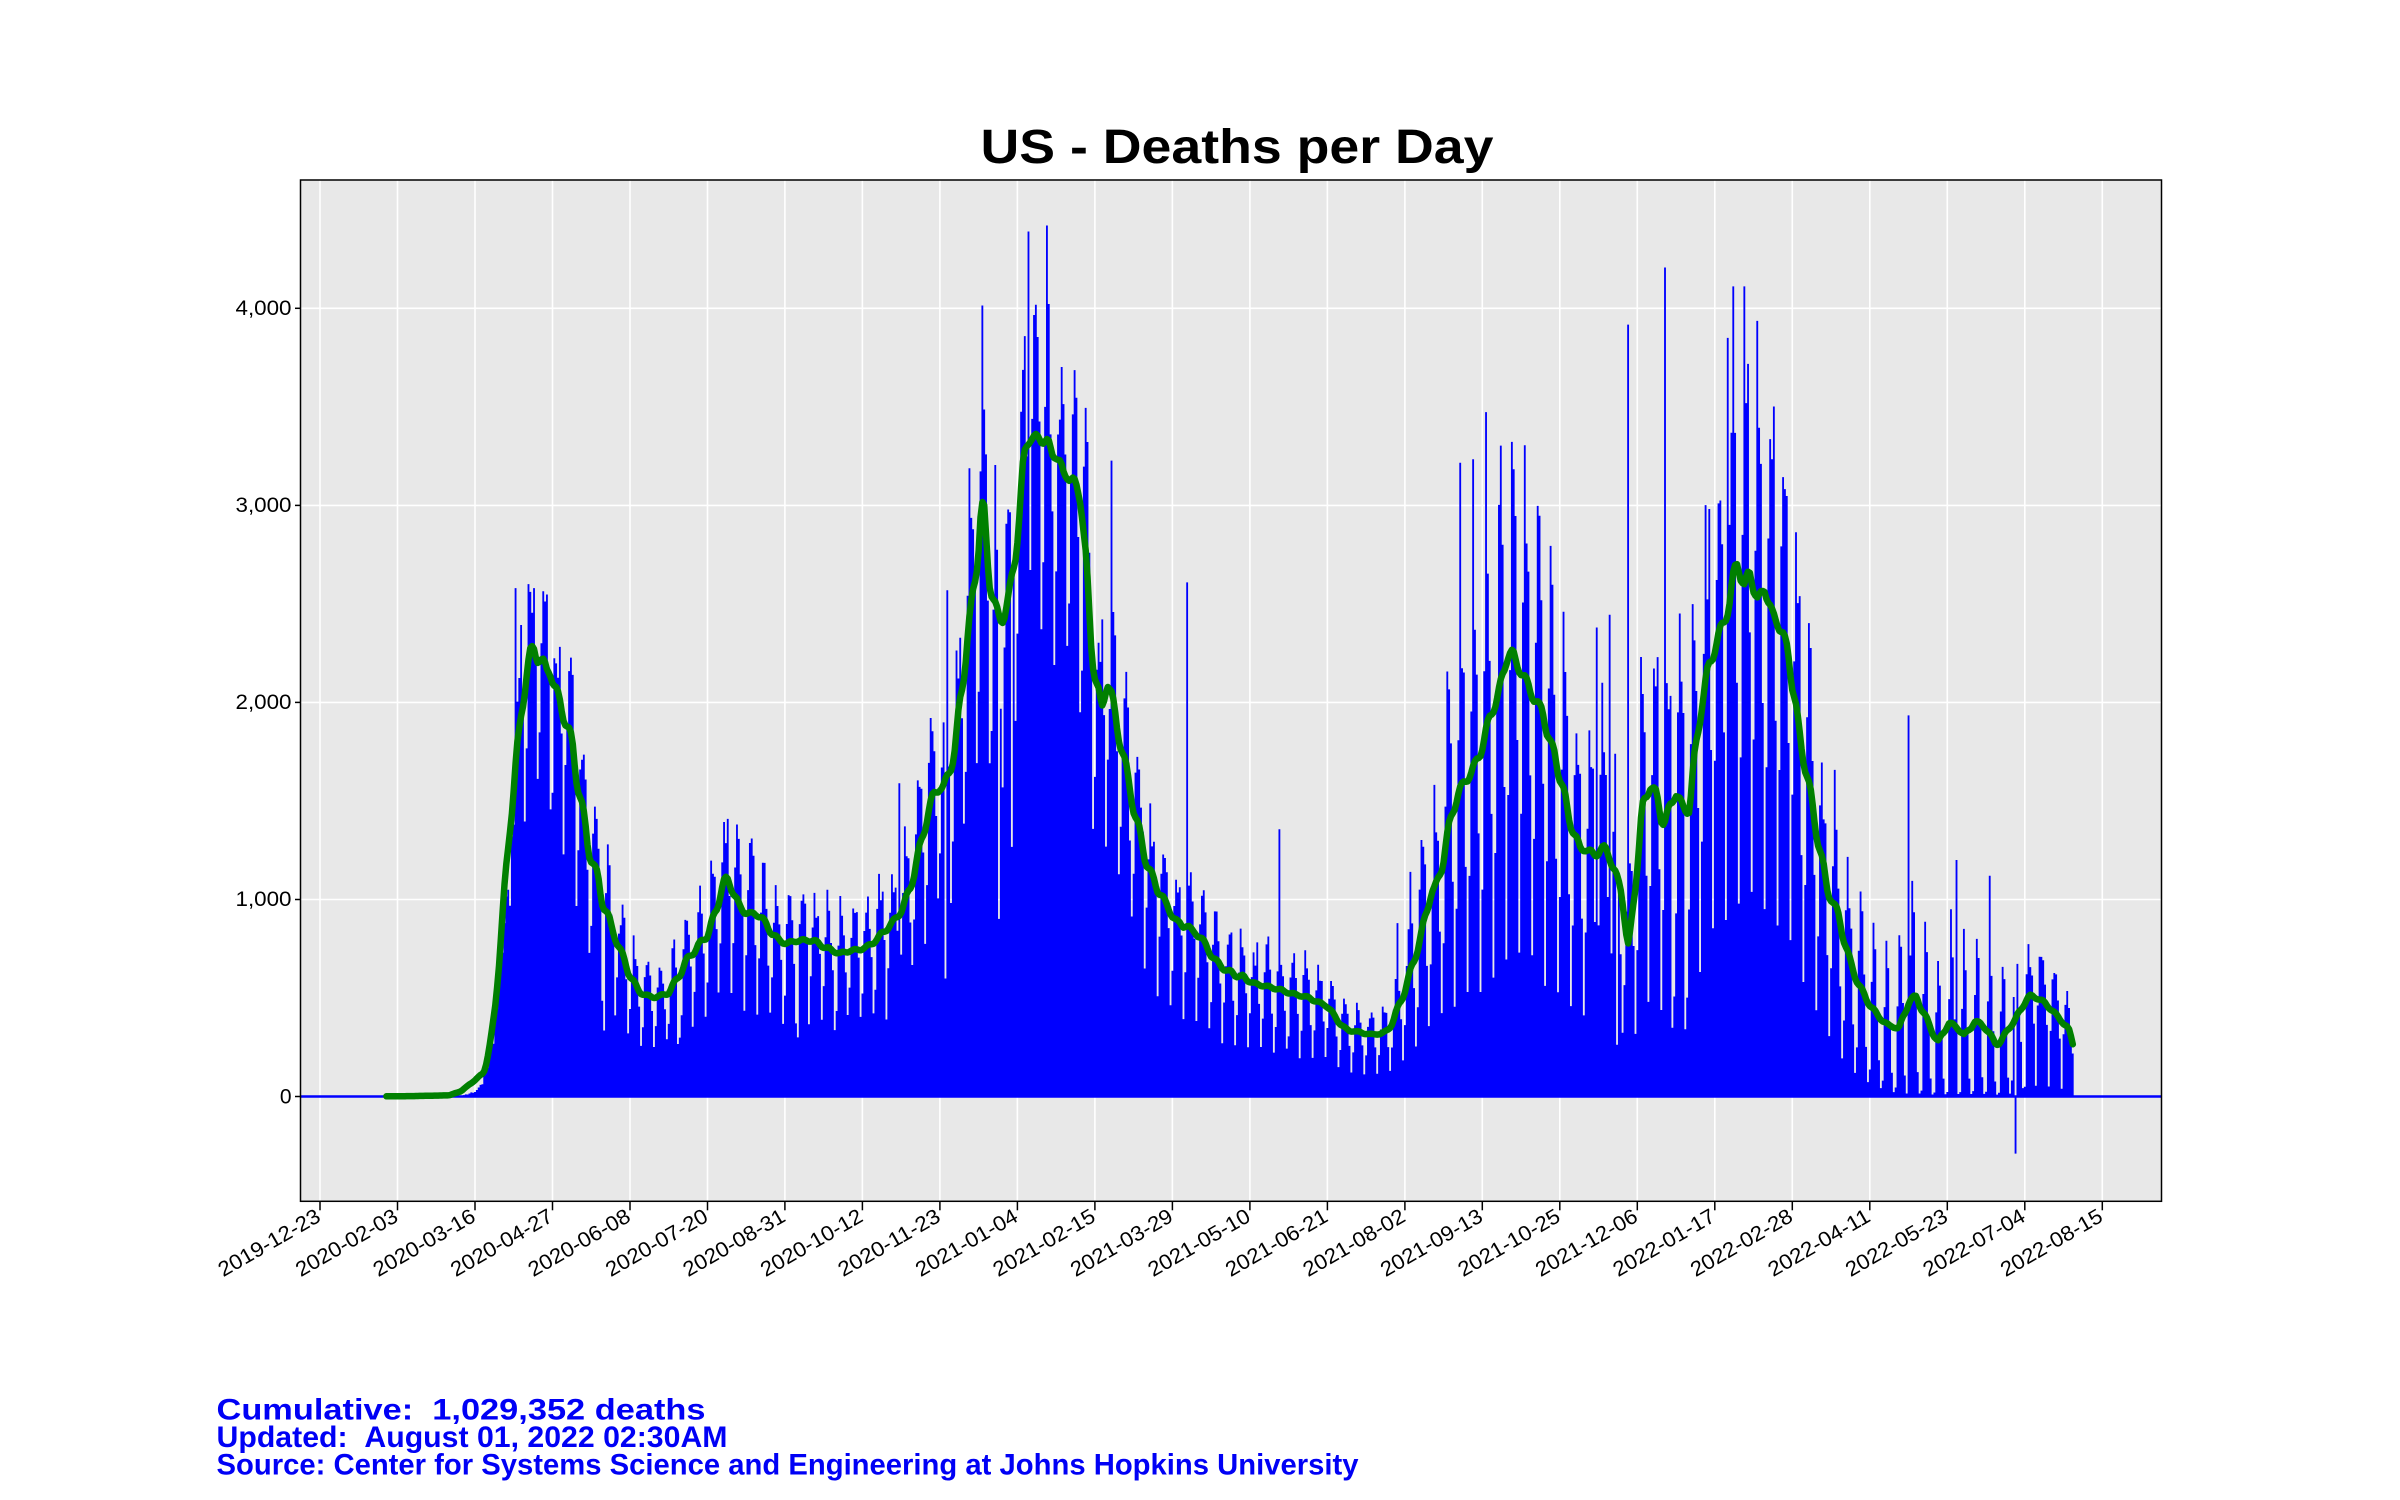 Image resolution: width=2400 pixels, height=1500 pixels. What do you see at coordinates (264, 505) in the screenshot?
I see `svg-text: 3,000` at bounding box center [264, 505].